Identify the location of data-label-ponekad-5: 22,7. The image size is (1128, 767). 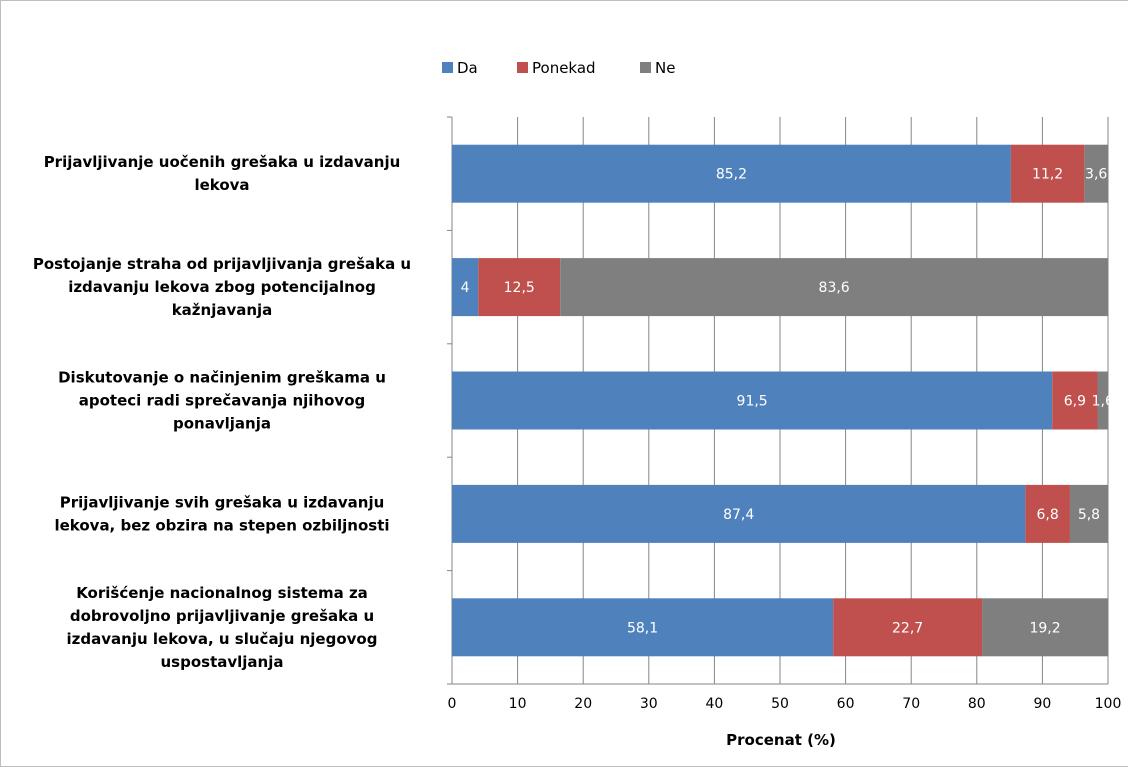
(907, 628).